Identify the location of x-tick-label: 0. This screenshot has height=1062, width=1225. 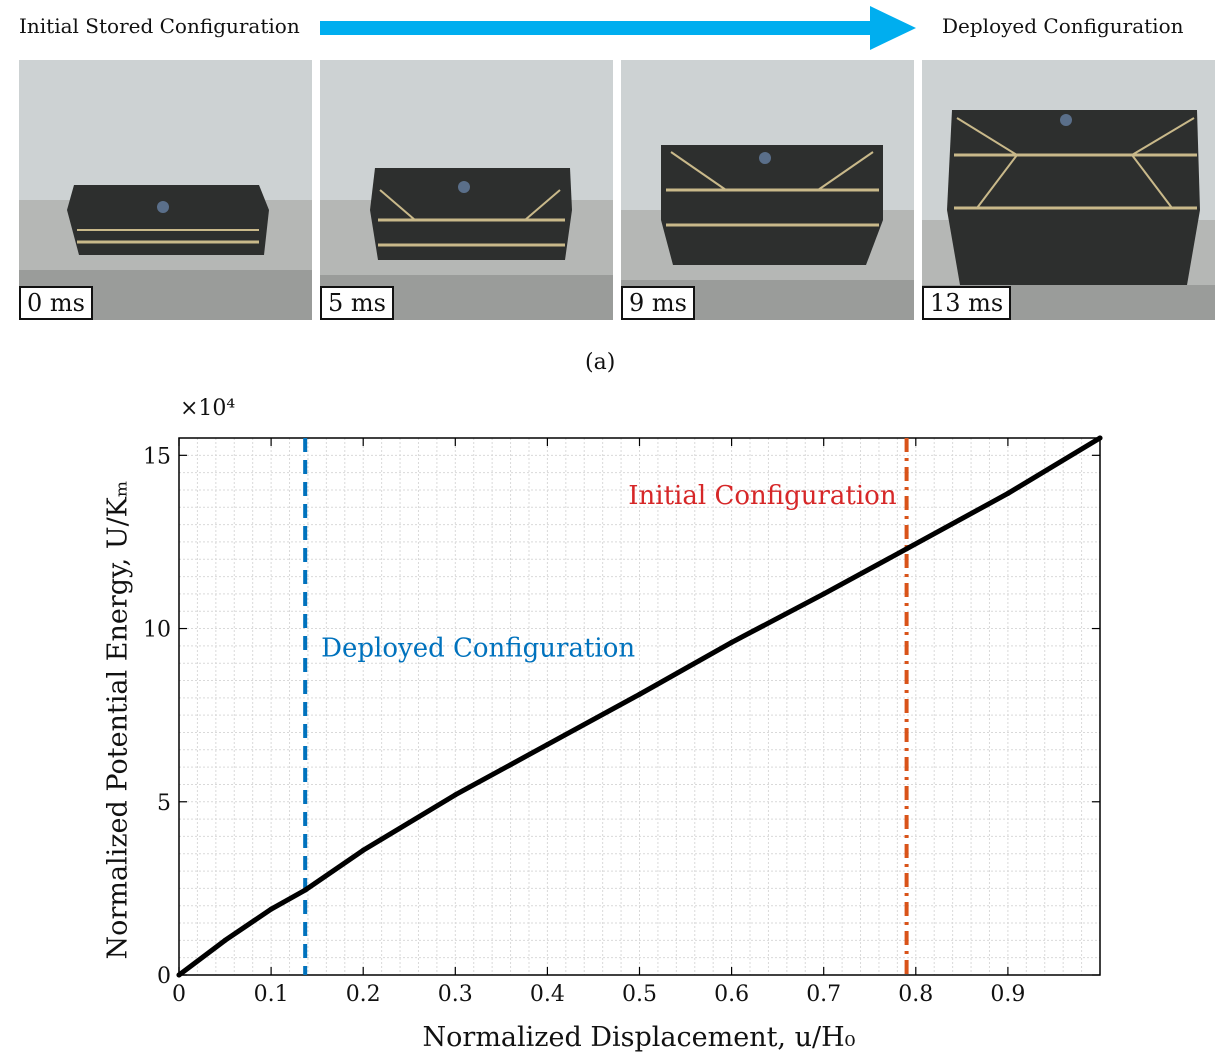
(179, 994).